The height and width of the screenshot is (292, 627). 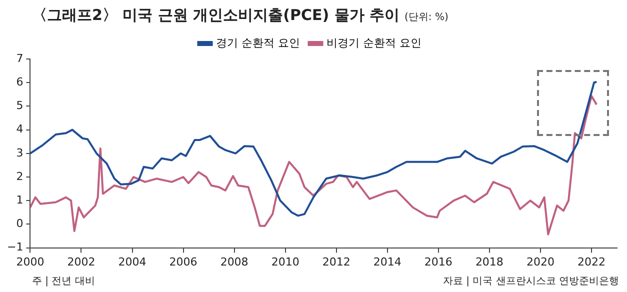 I want to click on y-tick-label: 1, so click(x=20, y=199).